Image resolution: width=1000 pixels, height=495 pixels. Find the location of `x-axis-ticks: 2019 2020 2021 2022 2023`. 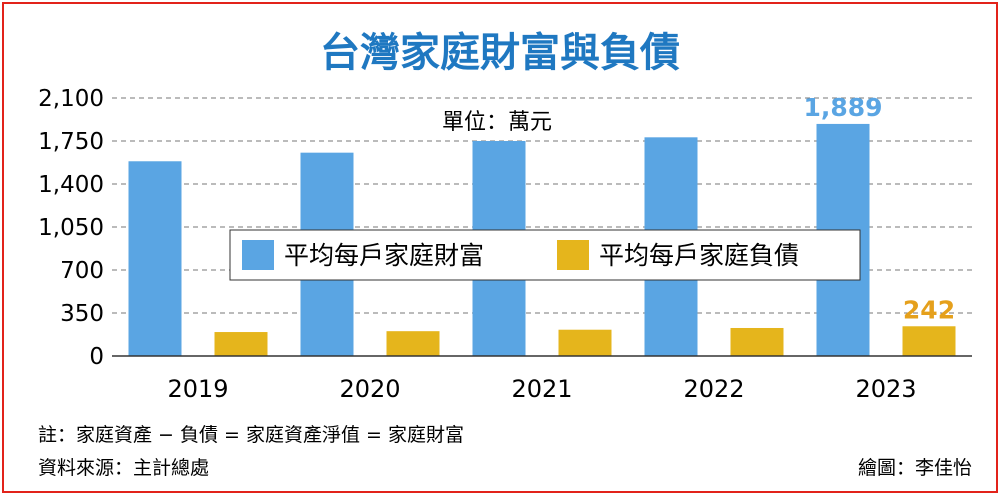

x-axis-ticks: 2019 2020 2021 2022 2023 is located at coordinates (541, 389).